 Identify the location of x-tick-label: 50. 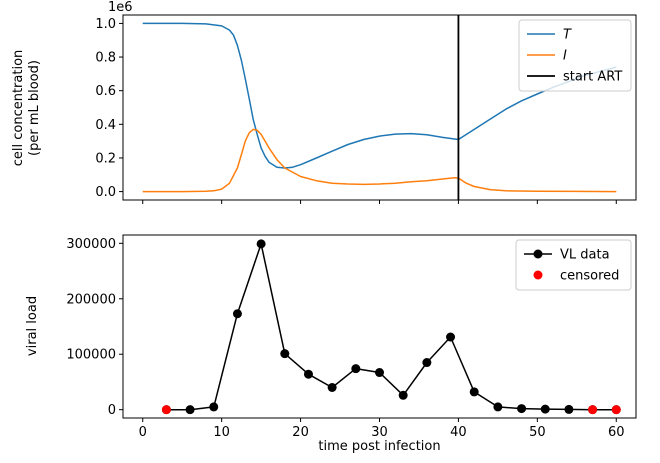
(537, 432).